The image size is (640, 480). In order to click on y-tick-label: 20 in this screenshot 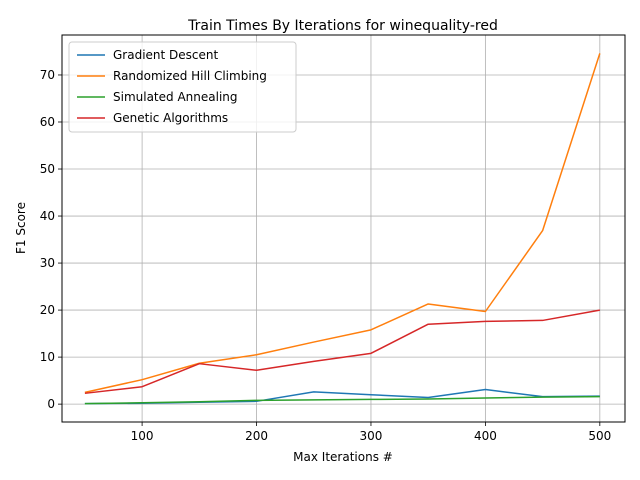, I will do `click(47, 310)`.